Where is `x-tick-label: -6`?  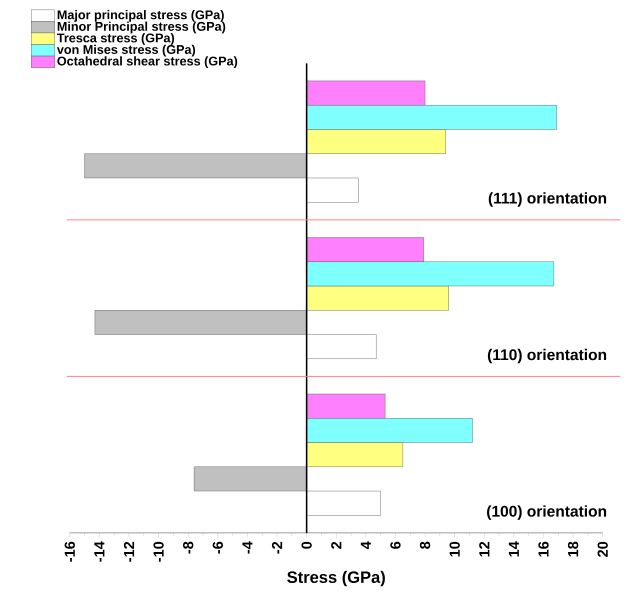 x-tick-label: -6 is located at coordinates (217, 548).